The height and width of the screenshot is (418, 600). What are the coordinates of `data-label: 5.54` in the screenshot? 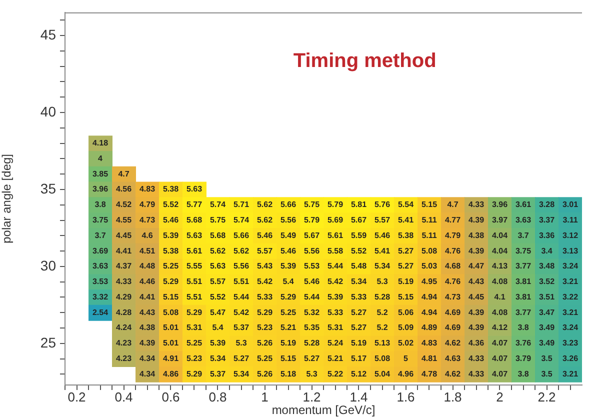 It's located at (406, 205).